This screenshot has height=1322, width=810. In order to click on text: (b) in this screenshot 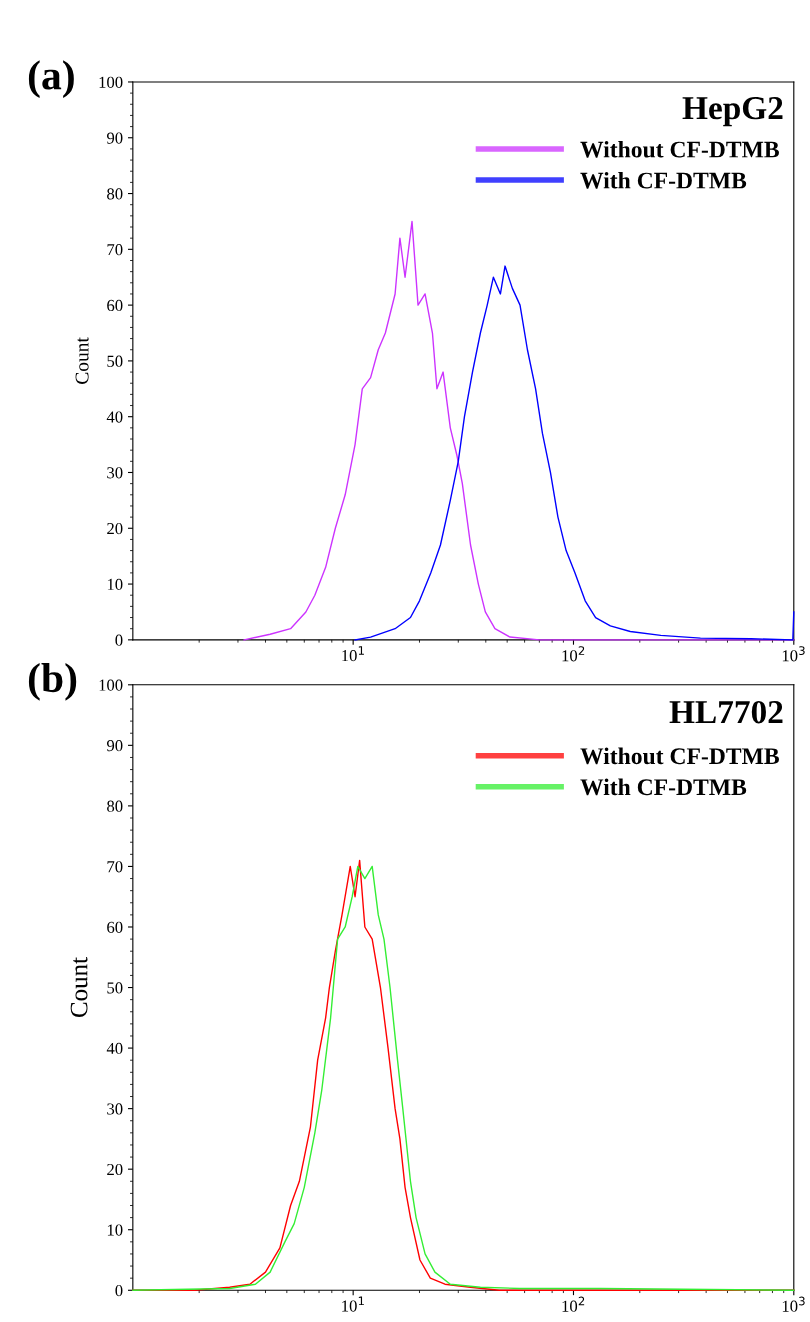, I will do `click(52, 681)`.